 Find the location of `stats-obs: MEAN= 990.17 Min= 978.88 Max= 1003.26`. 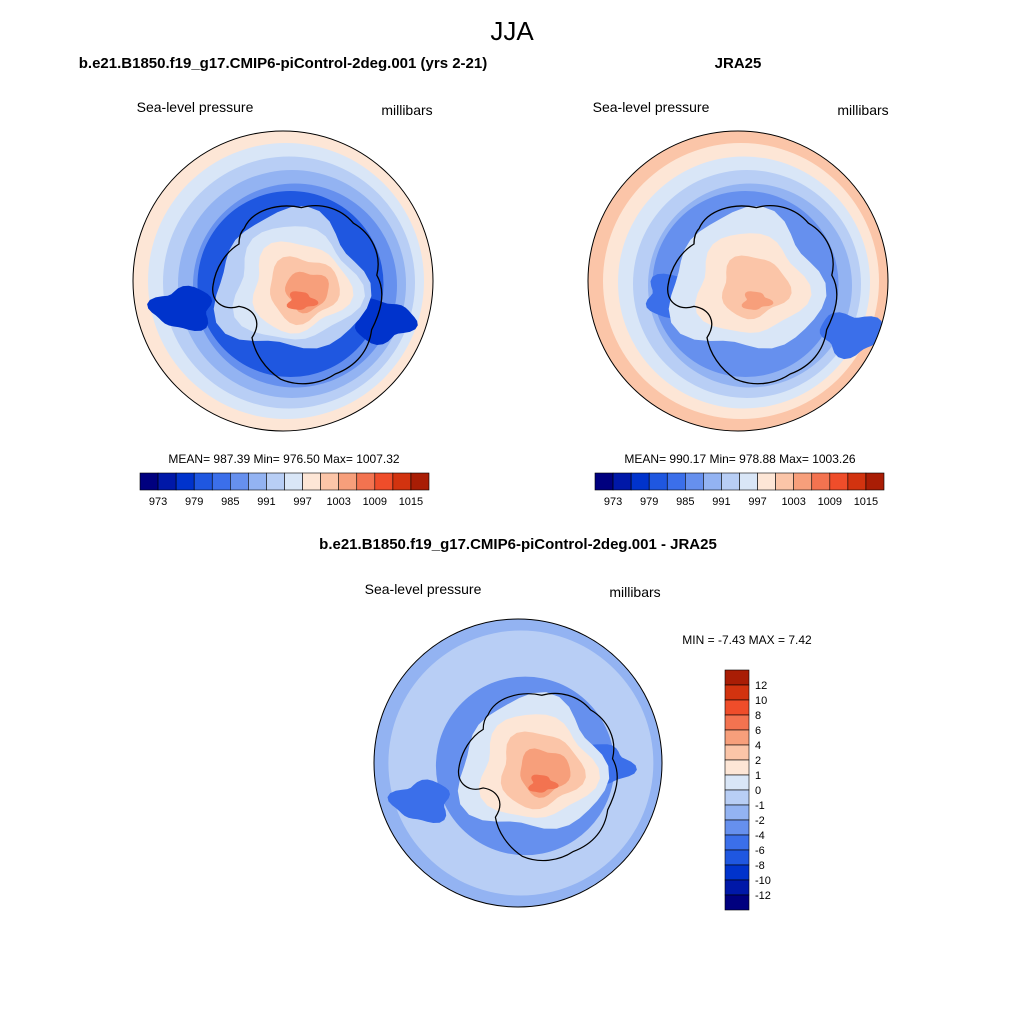

stats-obs: MEAN= 990.17 Min= 978.88 Max= 1003.26 is located at coordinates (739, 459).